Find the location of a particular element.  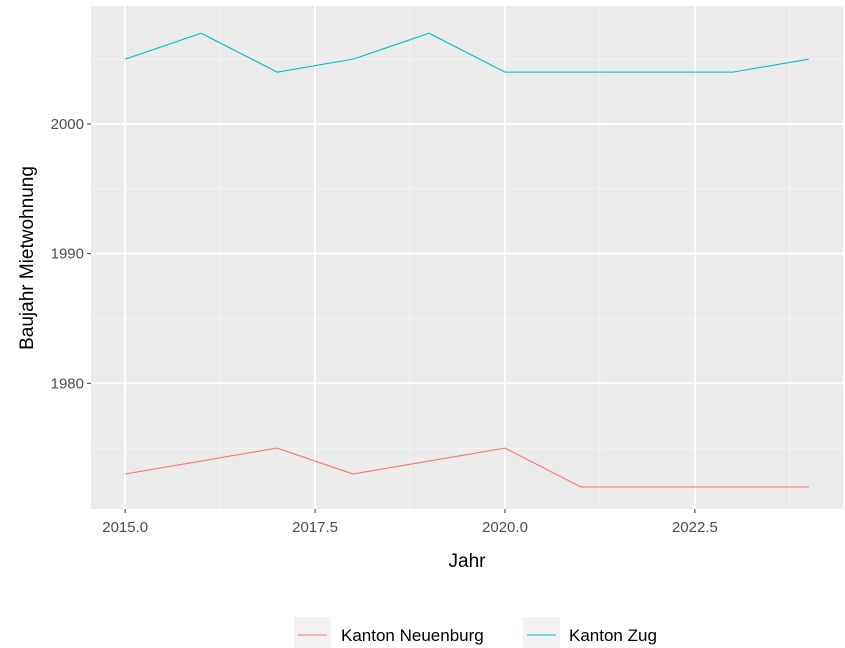

y-tick-label: 2000 is located at coordinates (67, 124).